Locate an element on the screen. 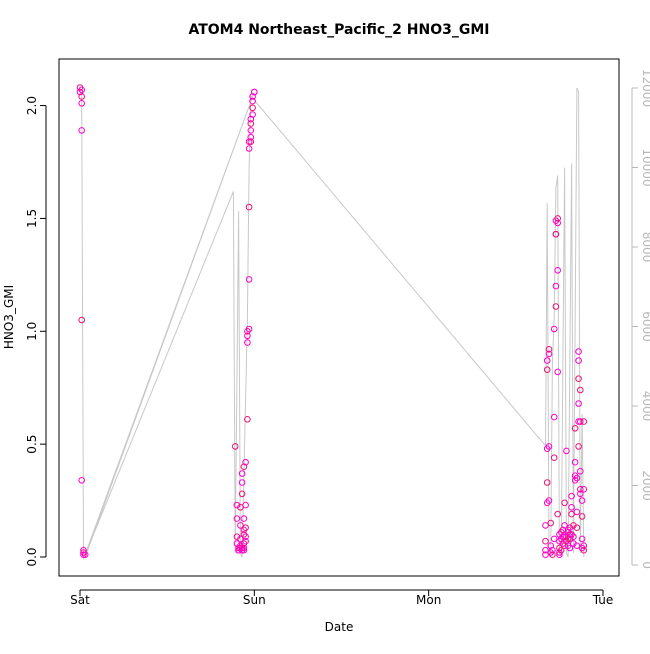 The width and height of the screenshot is (650, 654). chart-title: ATOM4 Northeast_Pacific_2 HNO3_GMI is located at coordinates (338, 30).